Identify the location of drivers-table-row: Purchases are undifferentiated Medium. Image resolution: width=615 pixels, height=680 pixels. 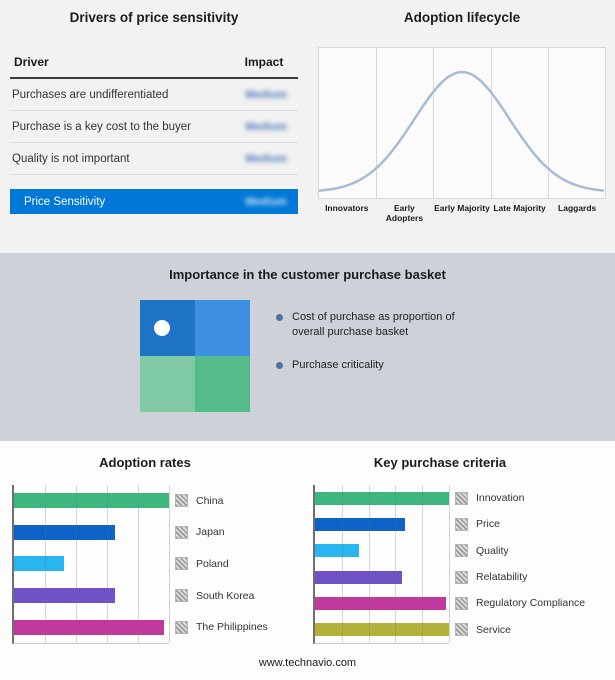
(154, 95).